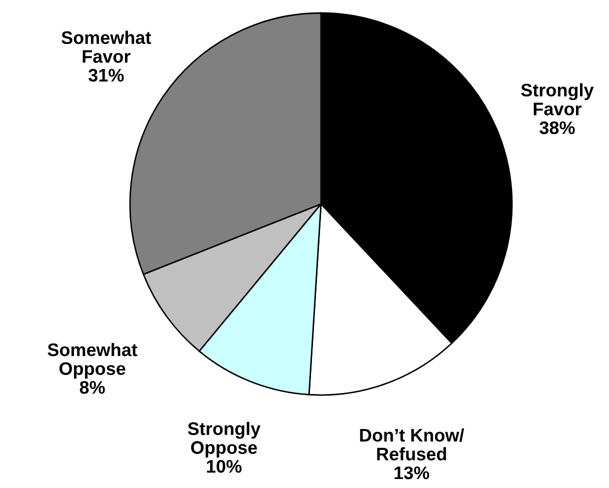  I want to click on slice-label: Don’t Know/ Refused, so click(412, 444).